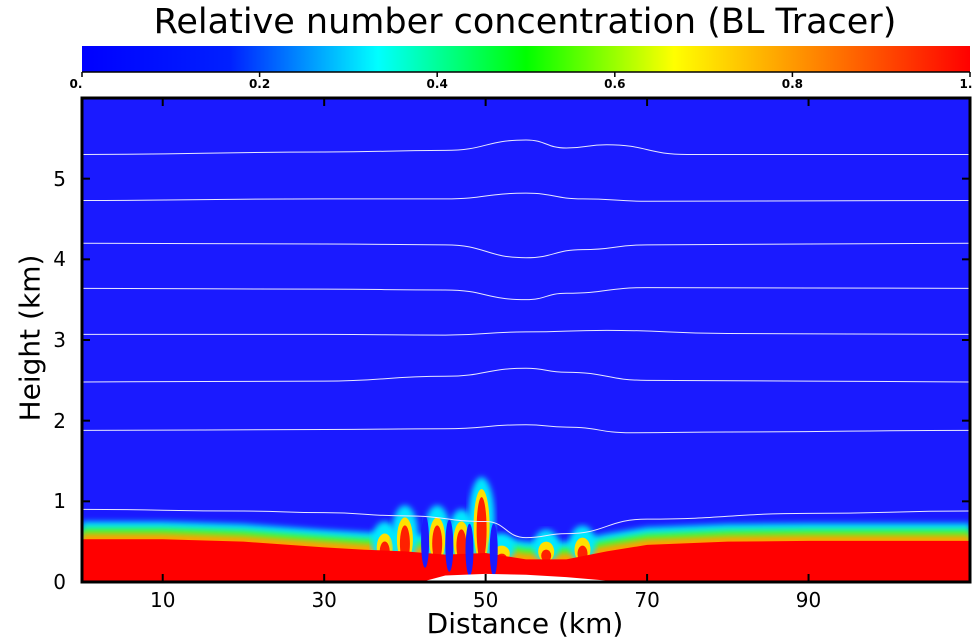 The width and height of the screenshot is (980, 640). Describe the element at coordinates (526, 59) in the screenshot. I see `colorbar-gradient` at that location.